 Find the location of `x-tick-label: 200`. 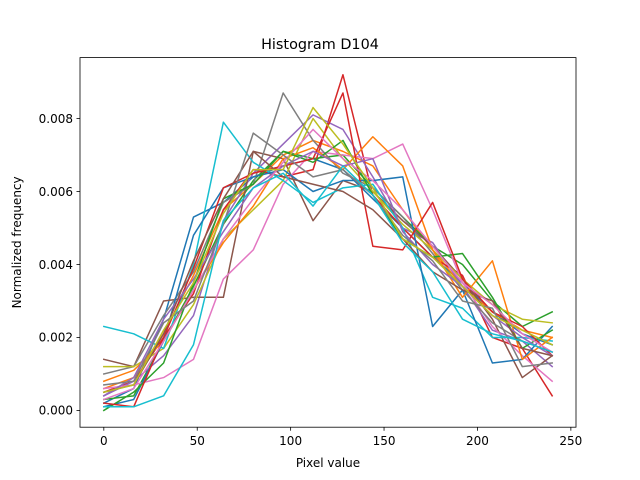

x-tick-label: 200 is located at coordinates (477, 441).